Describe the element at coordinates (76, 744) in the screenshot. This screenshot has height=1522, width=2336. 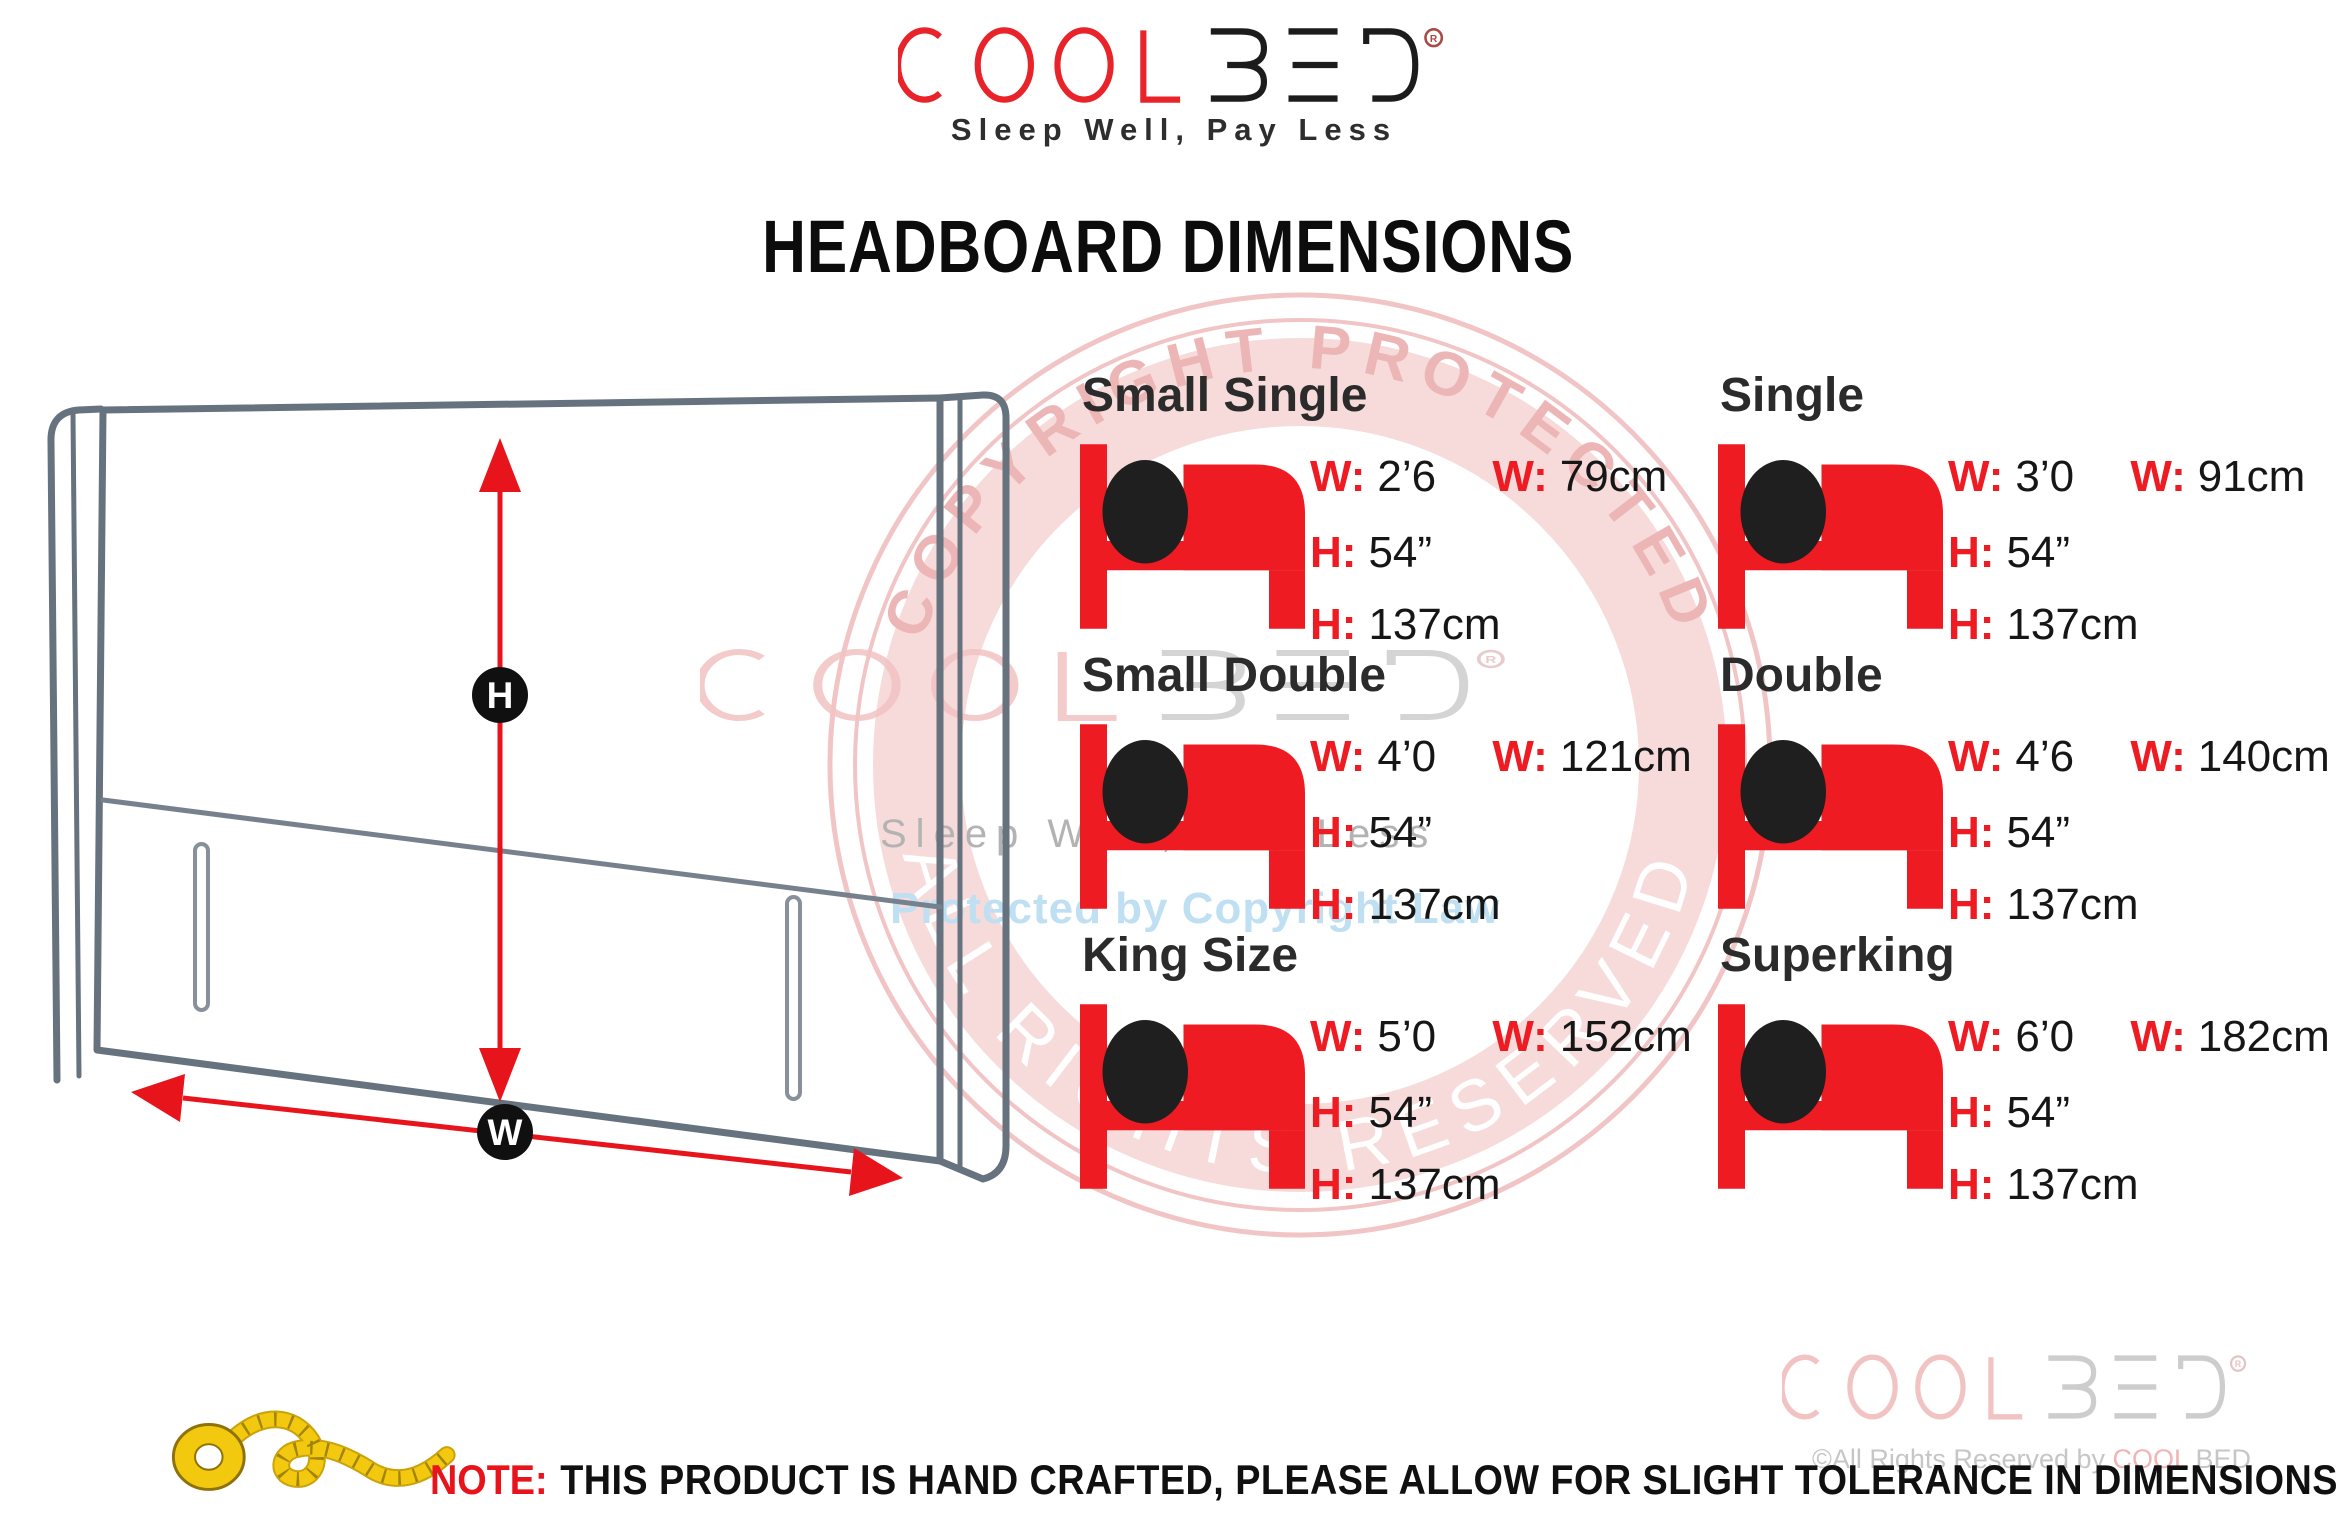
I see `headboard-left-wing` at that location.